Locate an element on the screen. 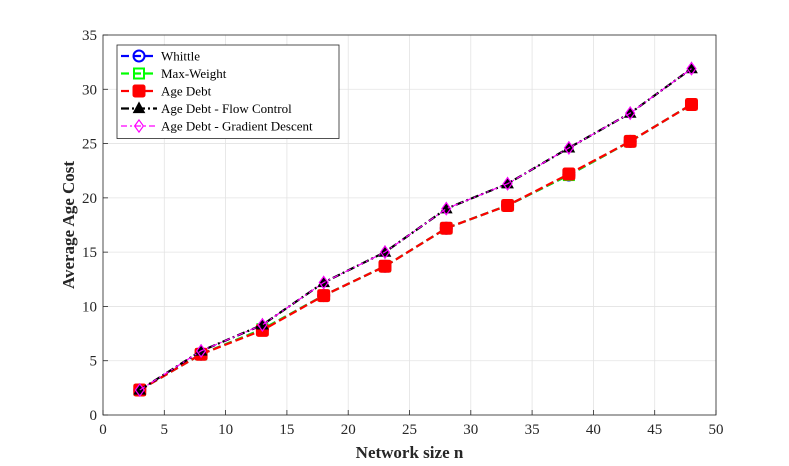  x-tick-label: 10 is located at coordinates (225, 430).